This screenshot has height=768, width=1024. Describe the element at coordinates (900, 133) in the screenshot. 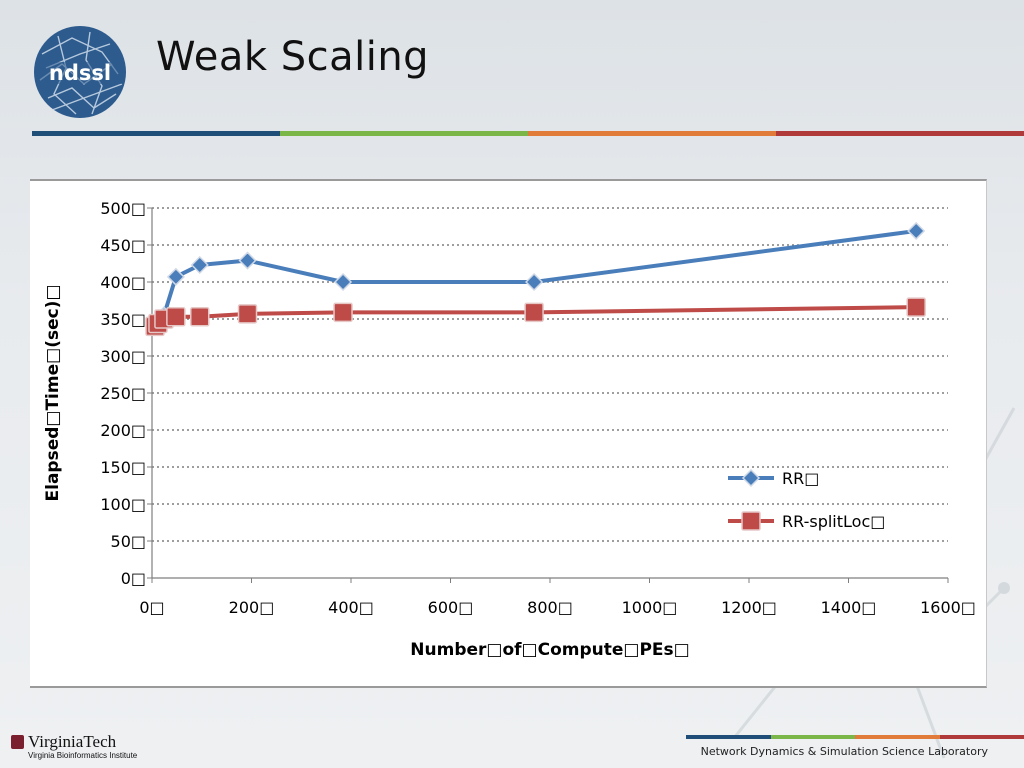

I see `rule-seg-red` at that location.